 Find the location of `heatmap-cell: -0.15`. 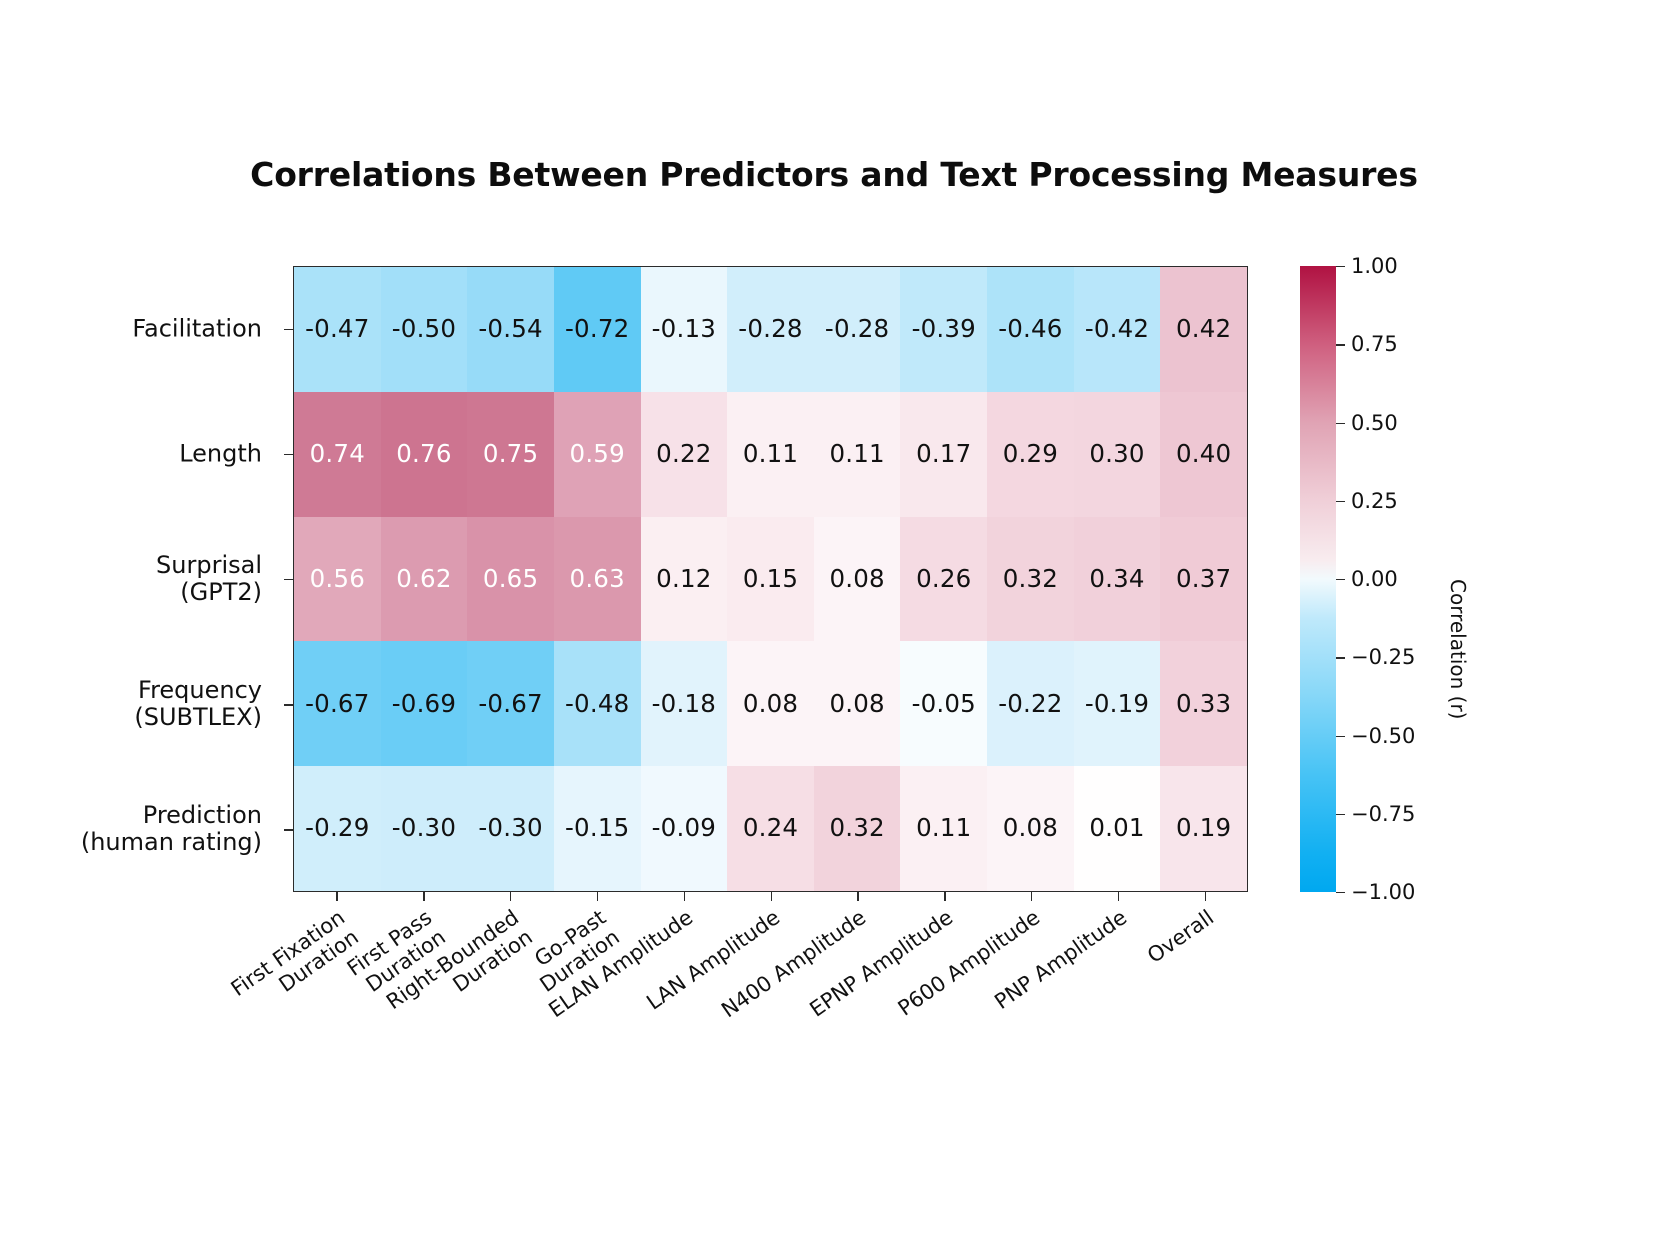

heatmap-cell: -0.15 is located at coordinates (597, 828).